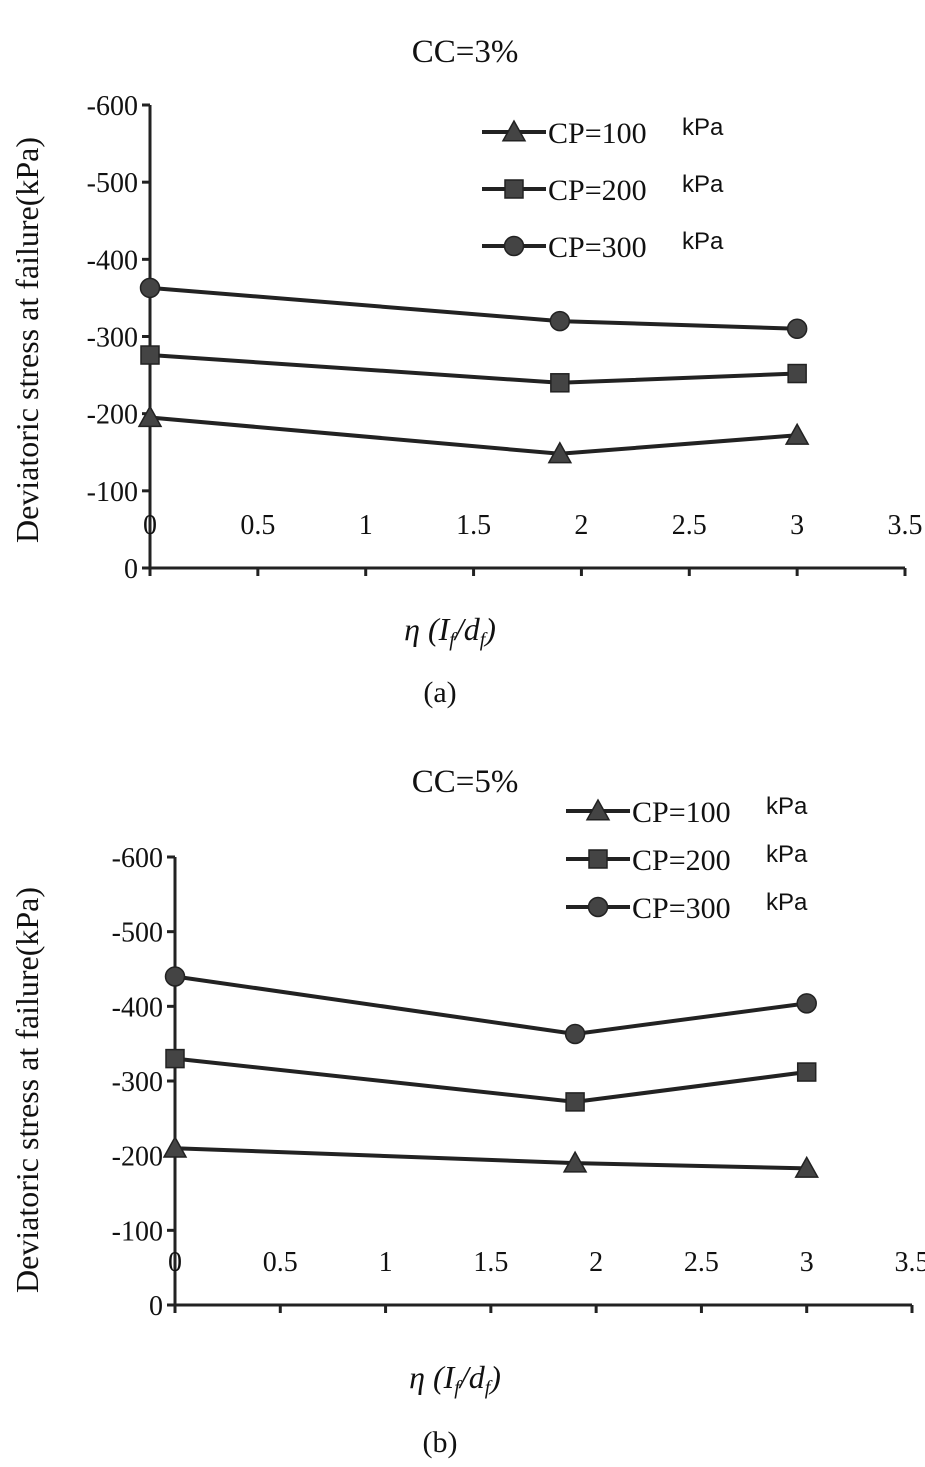 The image size is (925, 1467). Describe the element at coordinates (465, 52) in the screenshot. I see `chart-title: CC=3%` at that location.